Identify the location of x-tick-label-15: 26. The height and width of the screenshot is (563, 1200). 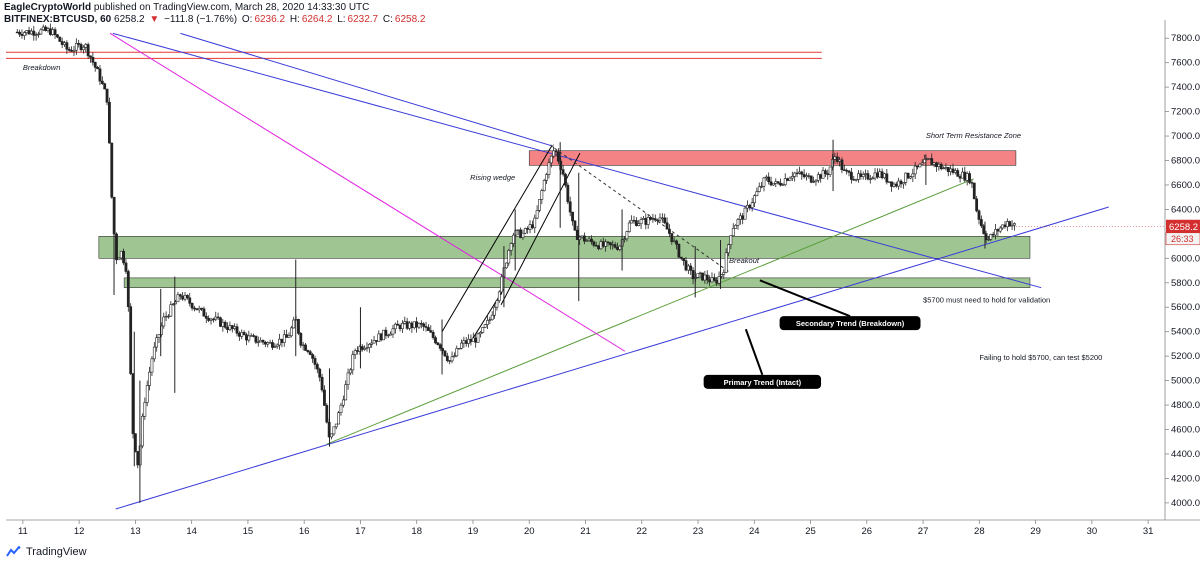
(867, 531).